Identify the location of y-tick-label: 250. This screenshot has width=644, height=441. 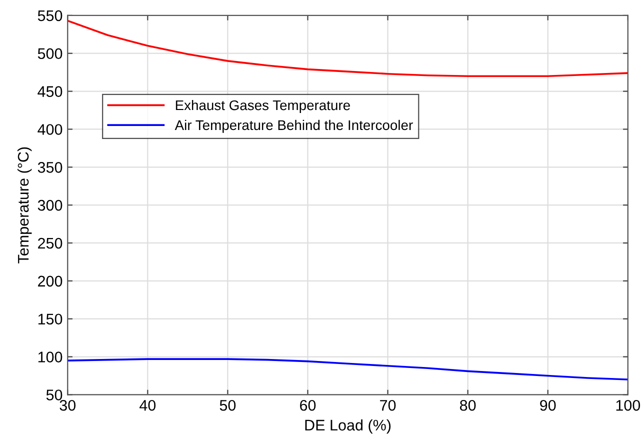
(50, 243).